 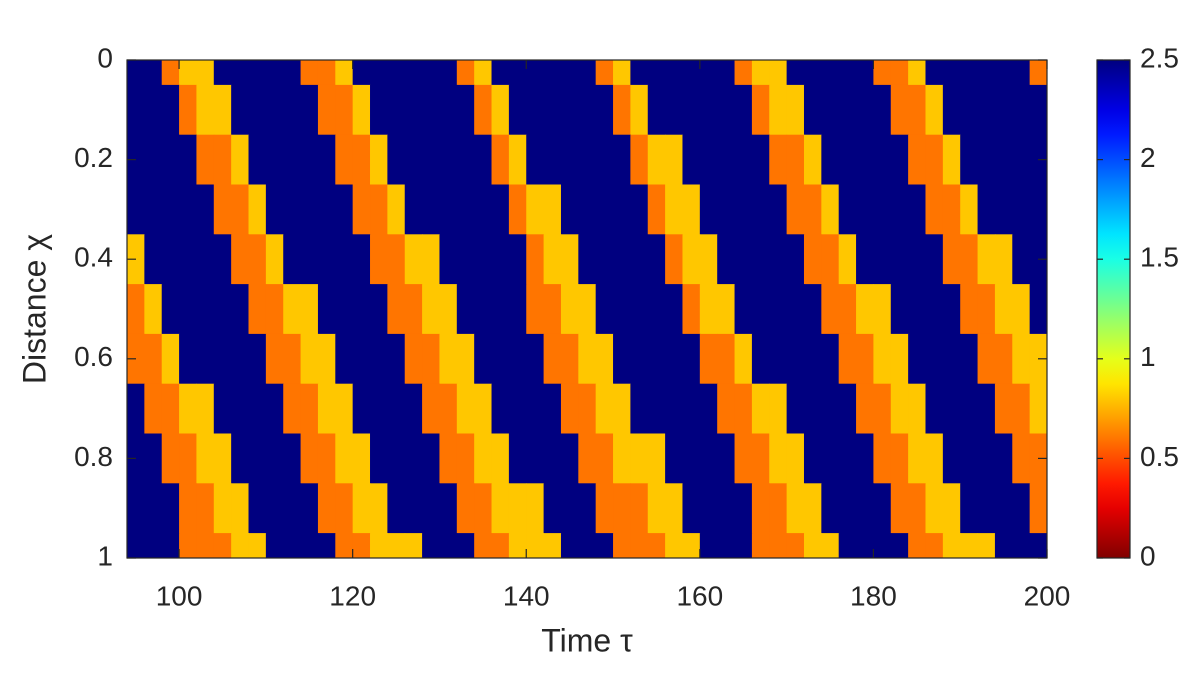 What do you see at coordinates (1159, 257) in the screenshot?
I see `colorbar-tick-label: 1.5` at bounding box center [1159, 257].